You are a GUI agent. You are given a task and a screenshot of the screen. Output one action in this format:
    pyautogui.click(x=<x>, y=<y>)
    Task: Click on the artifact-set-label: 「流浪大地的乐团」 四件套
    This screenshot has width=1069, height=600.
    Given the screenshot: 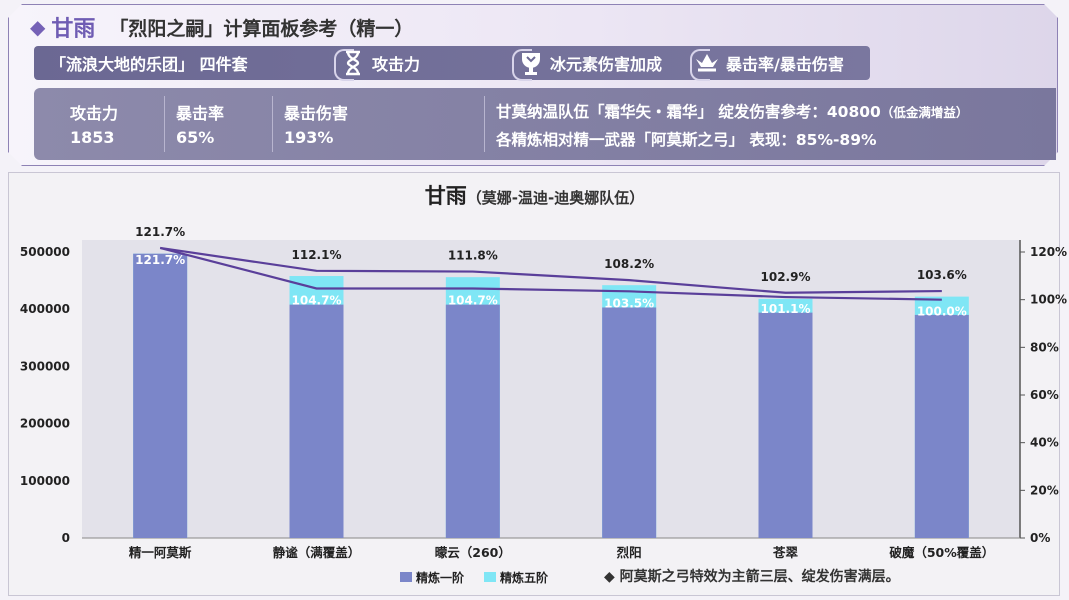 What is the action you would take?
    pyautogui.click(x=149, y=64)
    